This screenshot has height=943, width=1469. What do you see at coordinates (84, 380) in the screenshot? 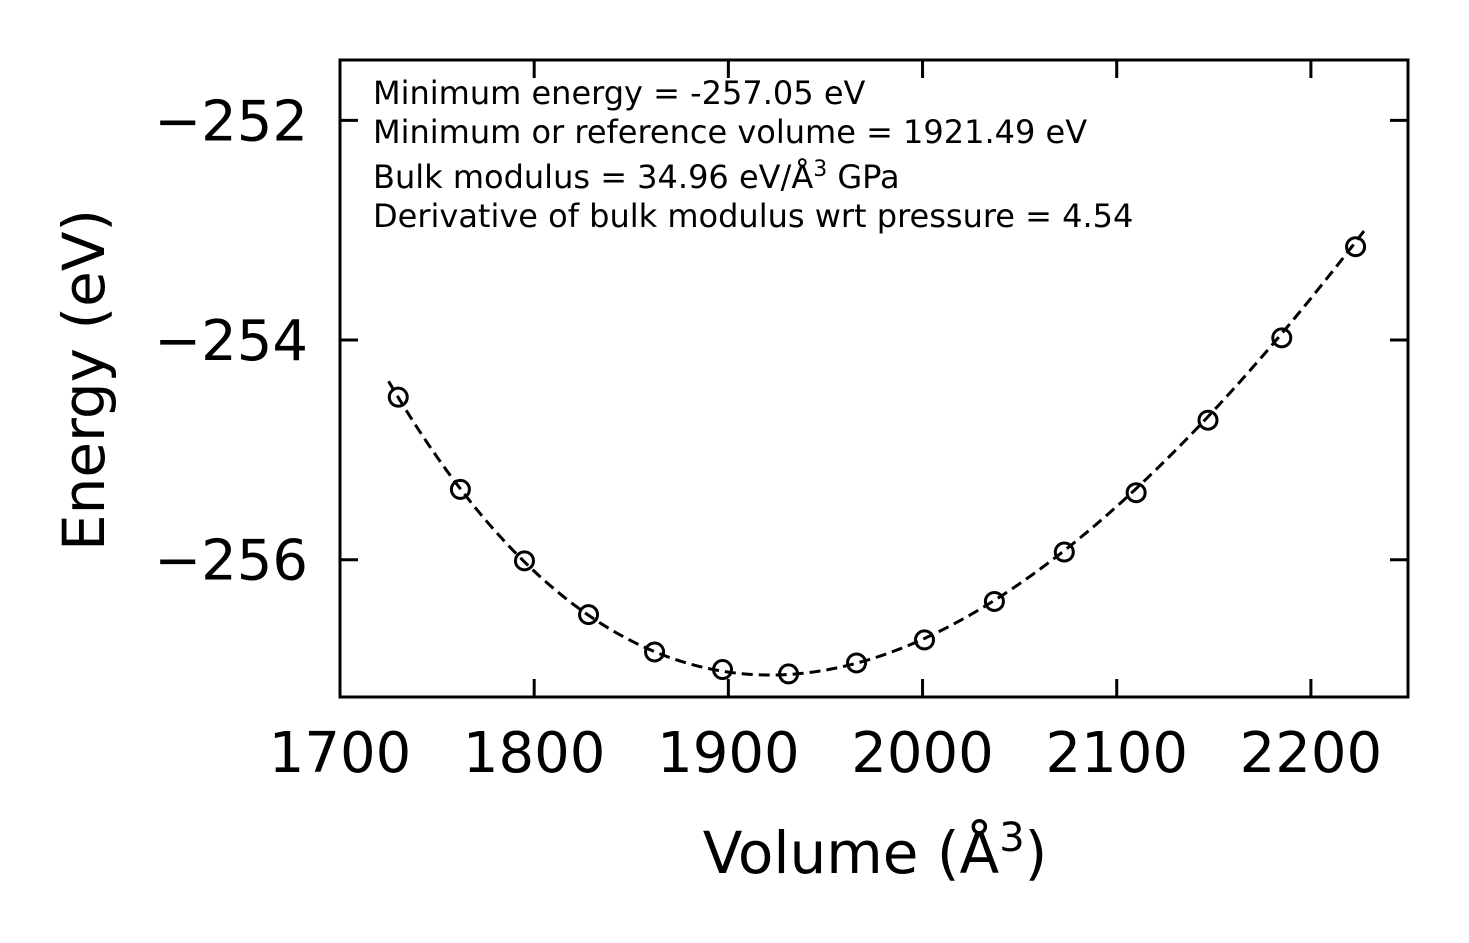
I see `y-axis-label: Energy (eV)` at bounding box center [84, 380].